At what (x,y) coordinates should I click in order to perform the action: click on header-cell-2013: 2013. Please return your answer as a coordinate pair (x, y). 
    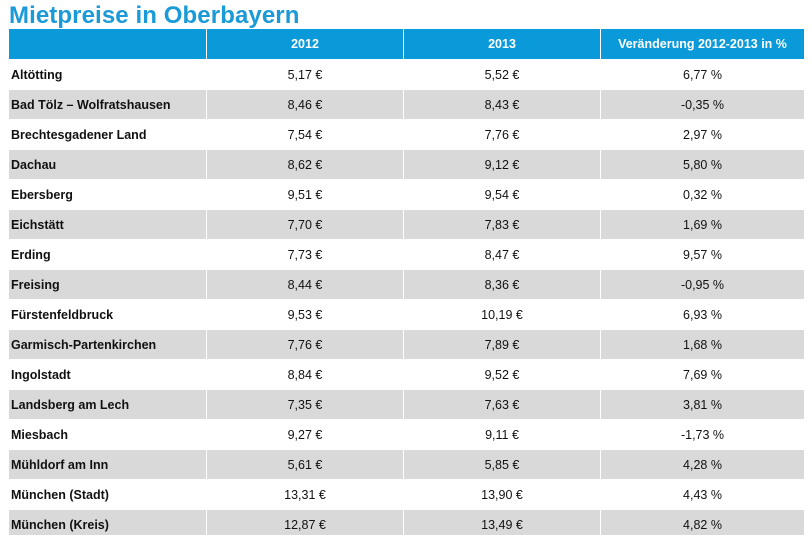
    Looking at the image, I should click on (501, 44).